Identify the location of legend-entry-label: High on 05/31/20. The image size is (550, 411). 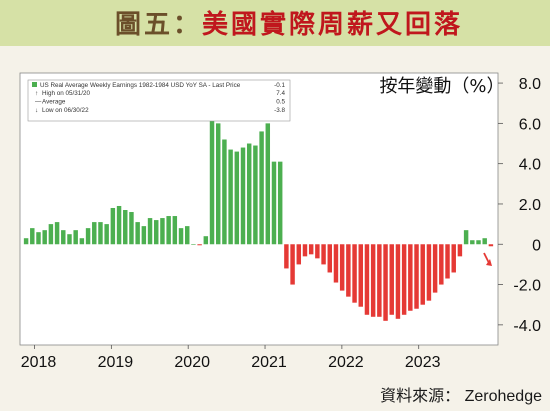
(66, 93).